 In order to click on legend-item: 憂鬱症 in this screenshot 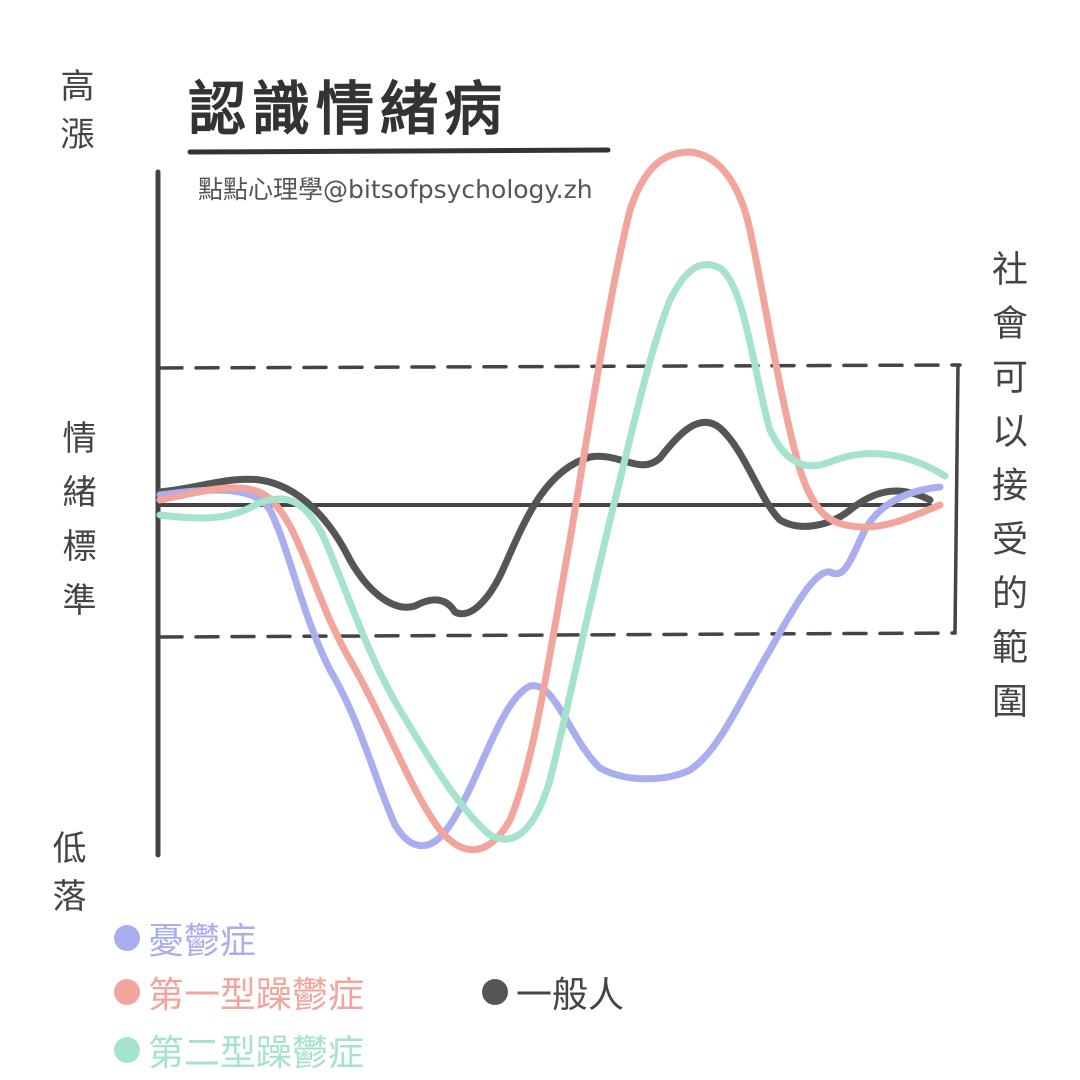, I will do `click(185, 938)`.